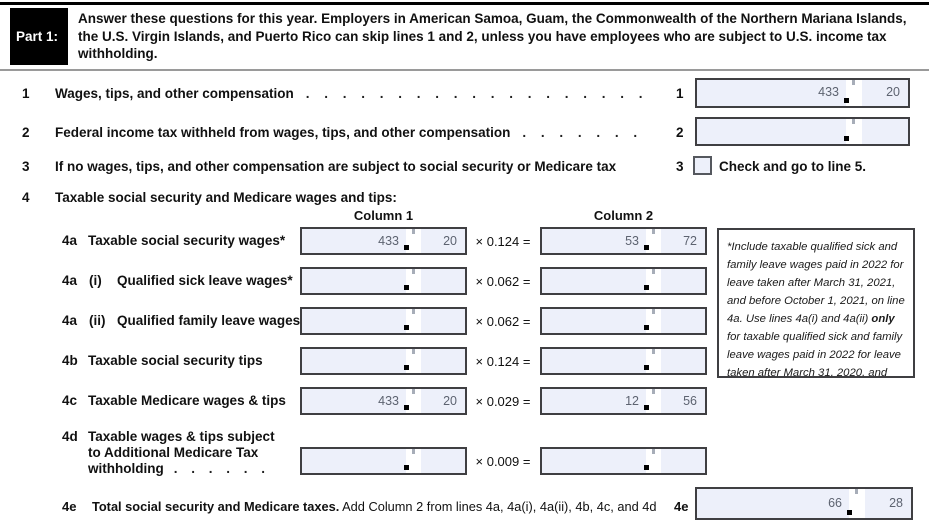  Describe the element at coordinates (828, 92) in the screenshot. I see `line1-dollars: 433` at that location.